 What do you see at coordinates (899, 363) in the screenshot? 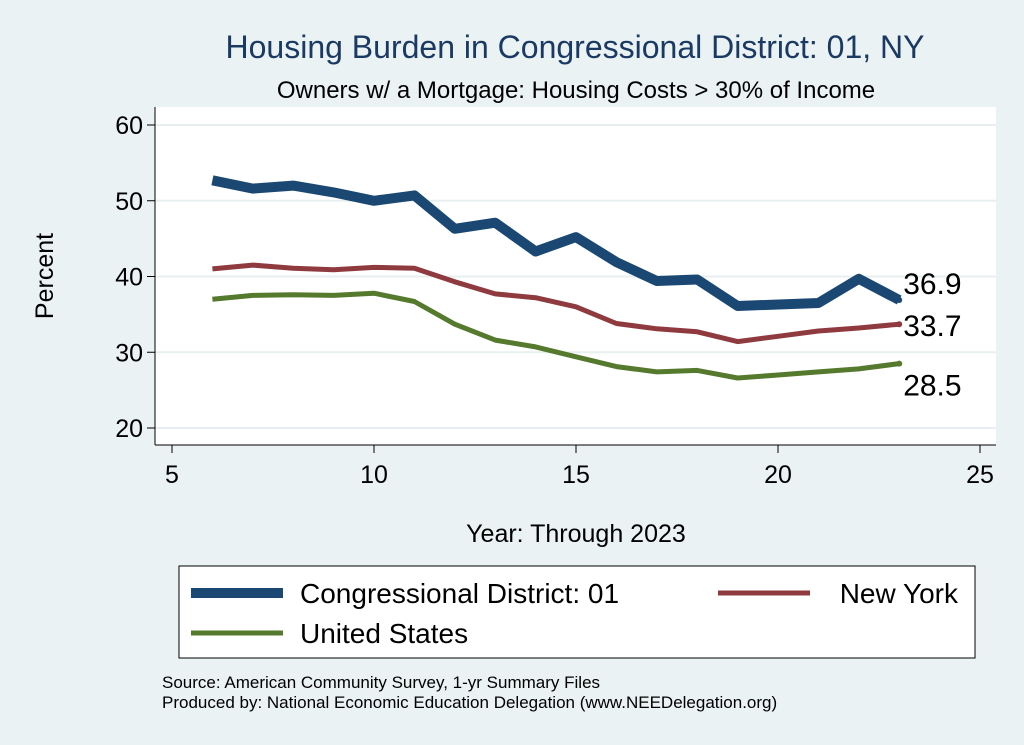
I see `series-end-point-united-states` at bounding box center [899, 363].